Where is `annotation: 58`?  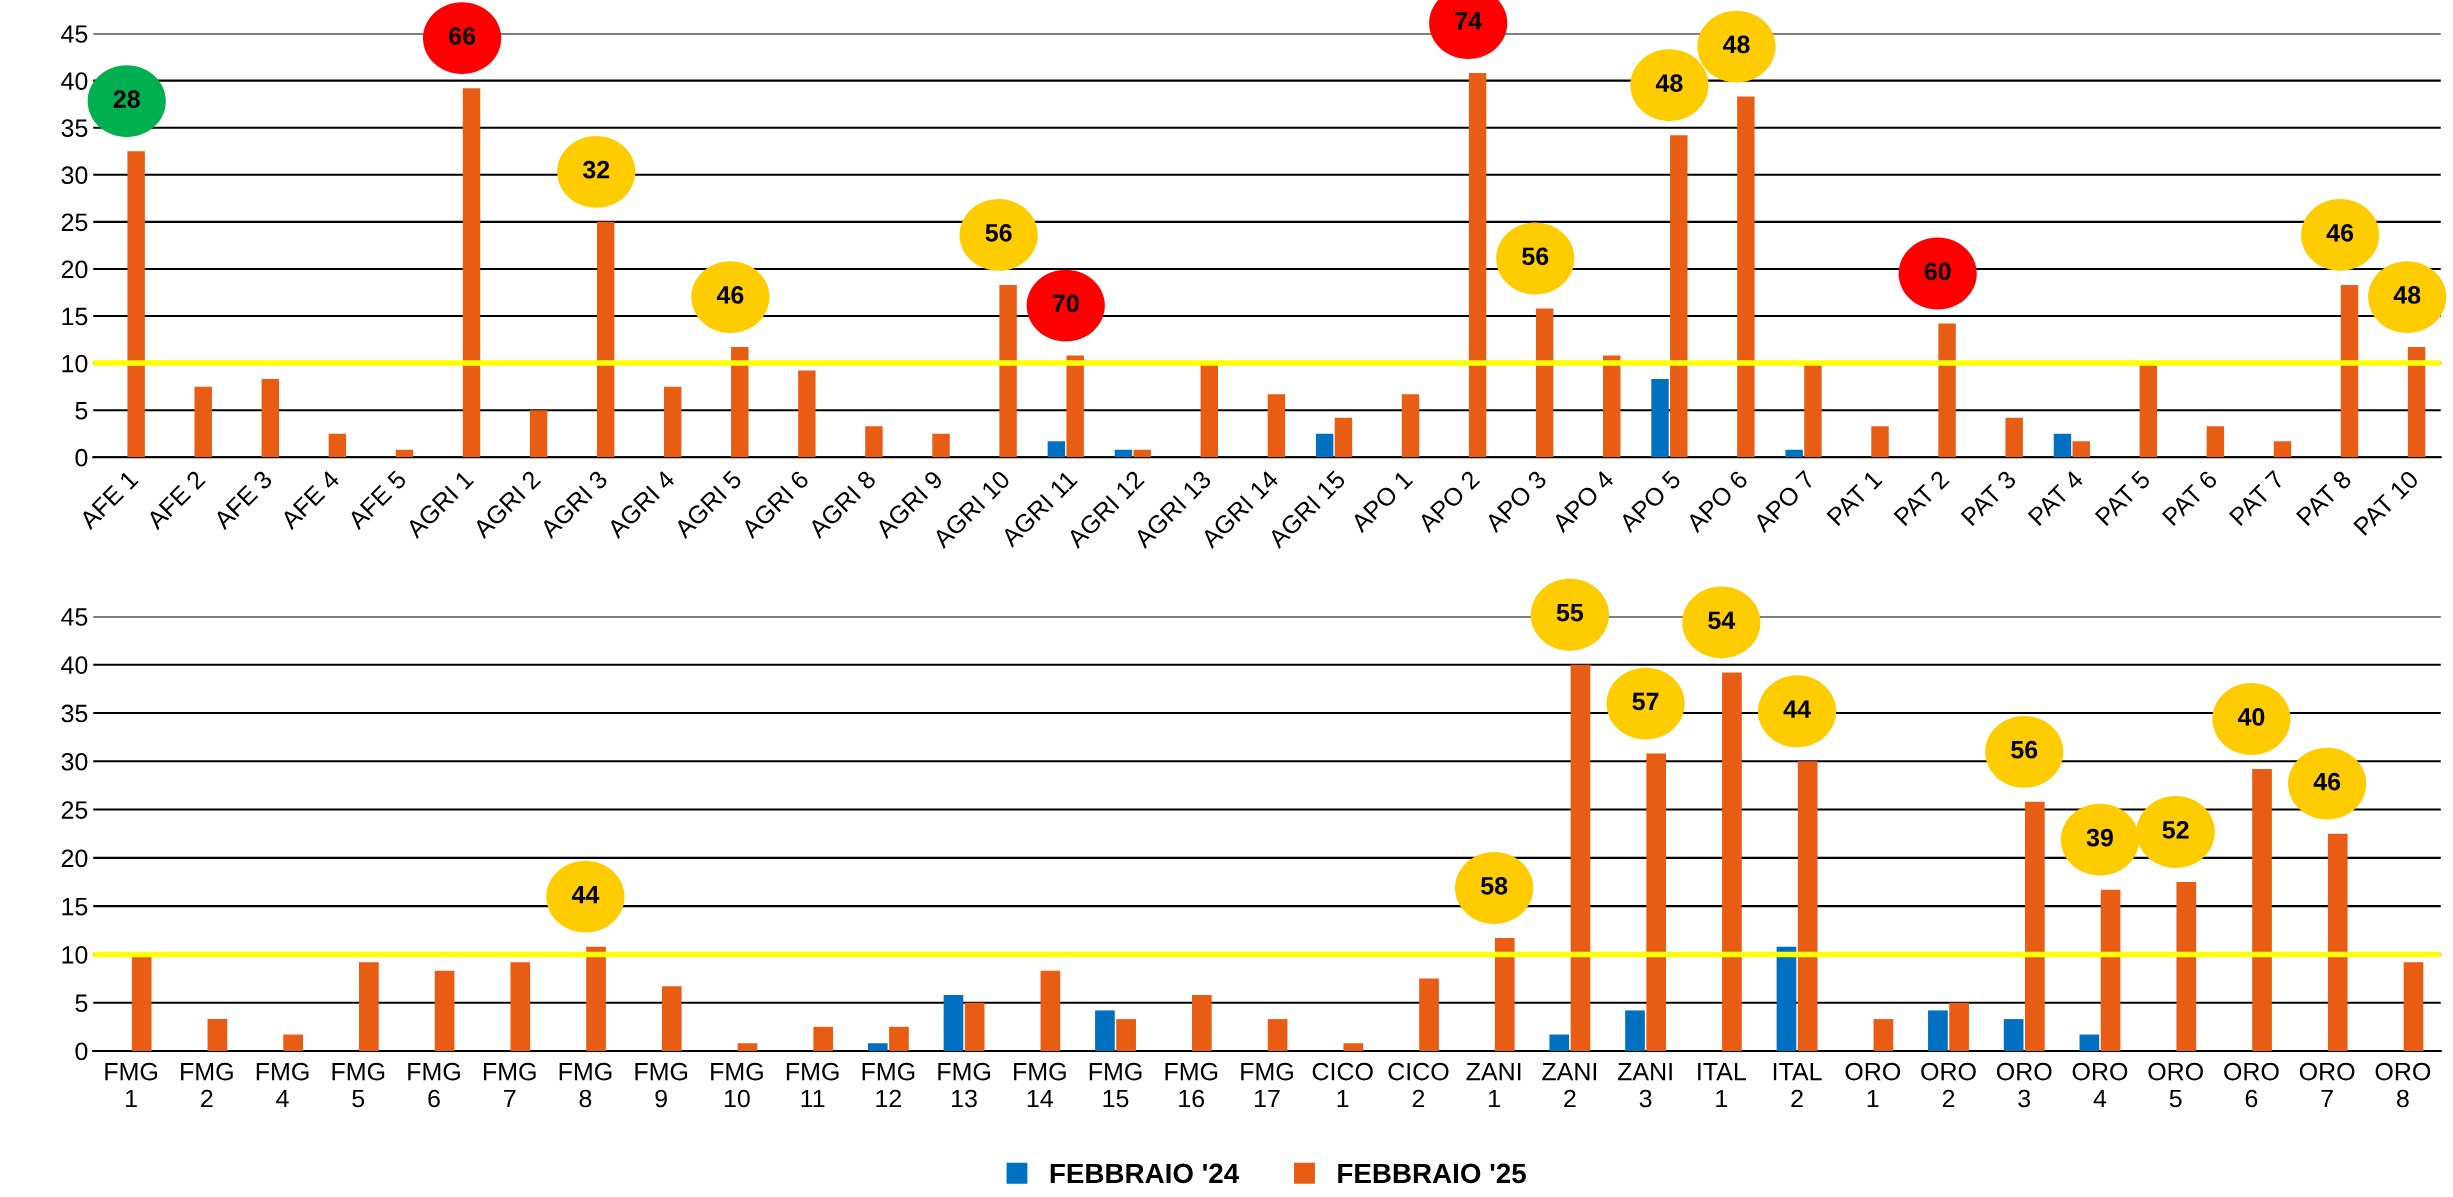
annotation: 58 is located at coordinates (1494, 886).